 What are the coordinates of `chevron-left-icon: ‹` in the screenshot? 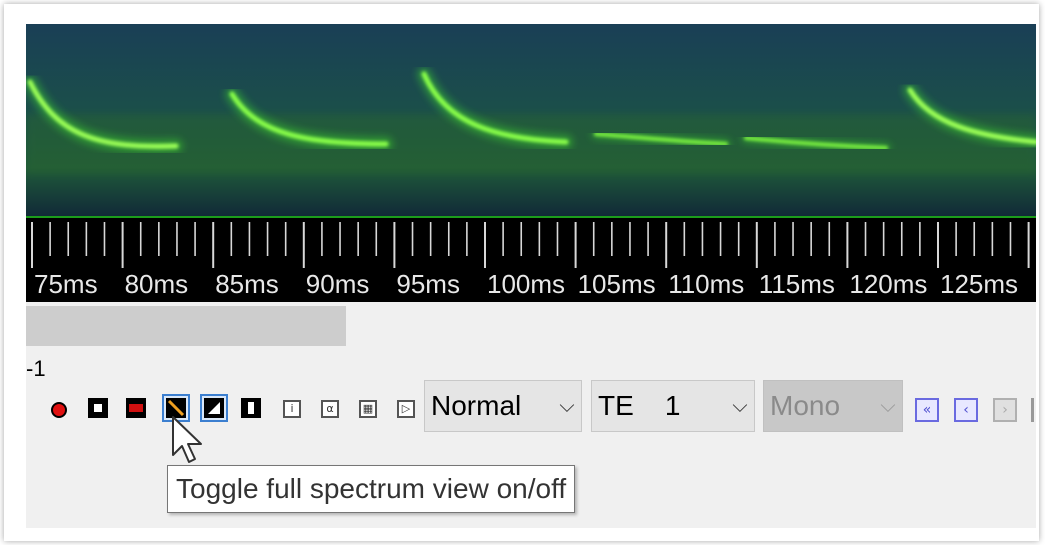 It's located at (966, 410).